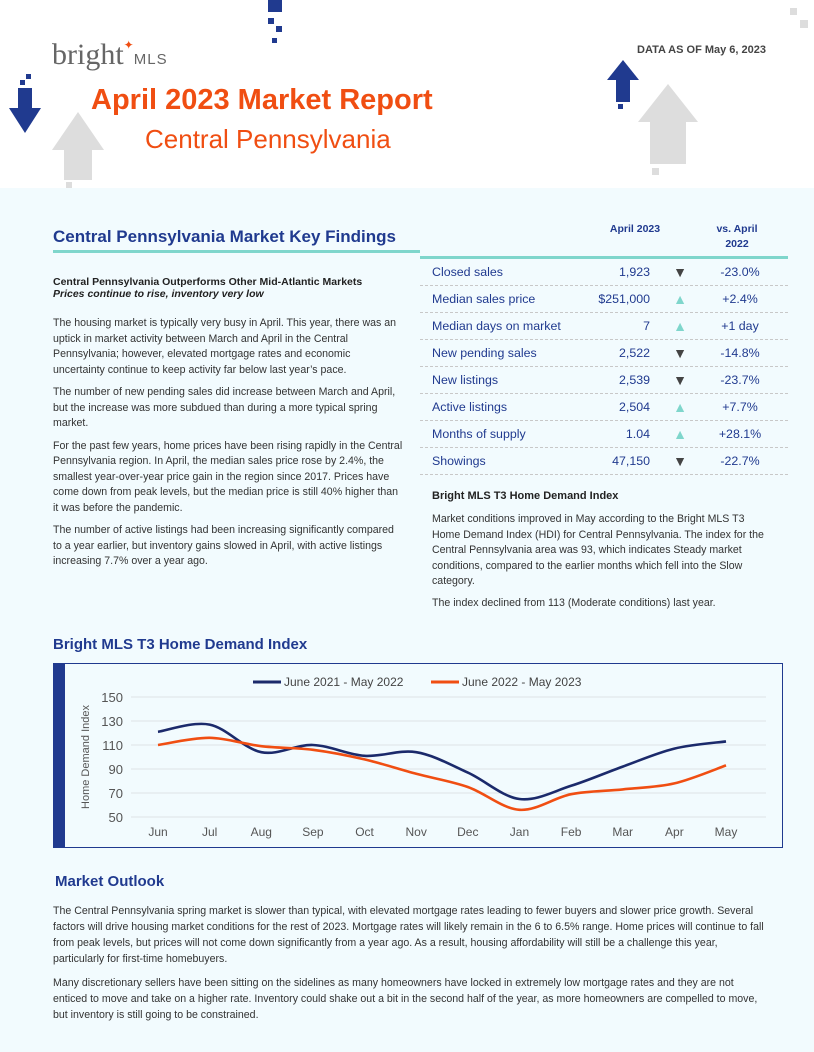 The width and height of the screenshot is (814, 1052). What do you see at coordinates (571, 832) in the screenshot?
I see `x-tick-label: Feb` at bounding box center [571, 832].